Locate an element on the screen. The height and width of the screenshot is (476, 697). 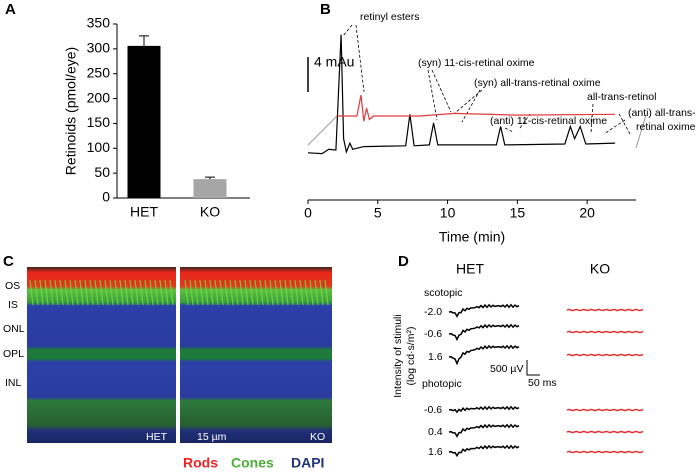
y-axis-label: Intensity of stimuli is located at coordinates (398, 355).